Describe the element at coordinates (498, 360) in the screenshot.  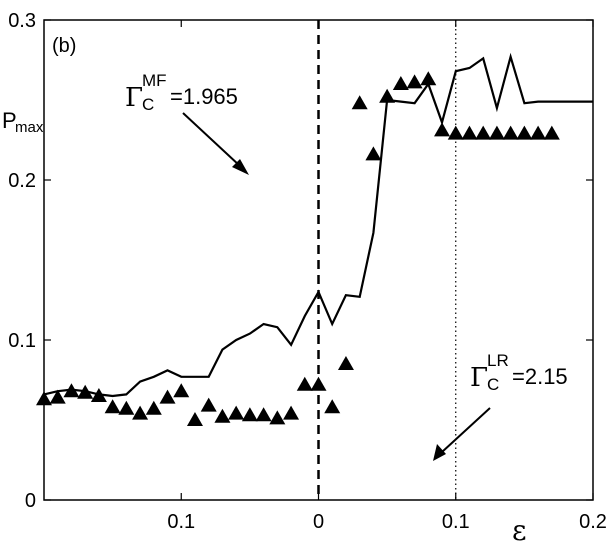
I see `annotation-gamma-lr-sup: LR` at that location.